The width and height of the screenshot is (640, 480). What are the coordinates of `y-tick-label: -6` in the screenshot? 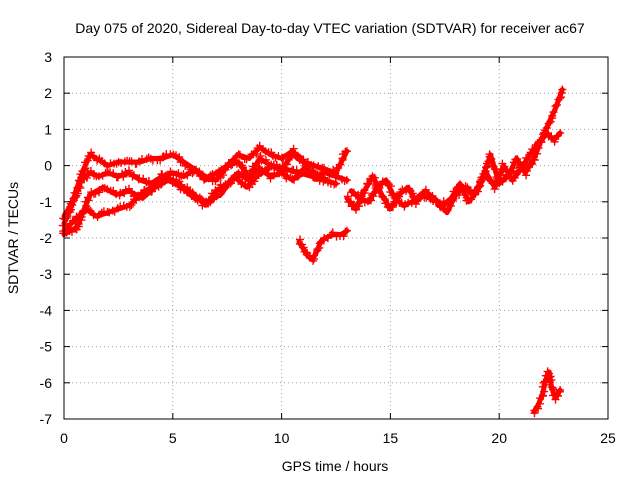 It's located at (46, 383).